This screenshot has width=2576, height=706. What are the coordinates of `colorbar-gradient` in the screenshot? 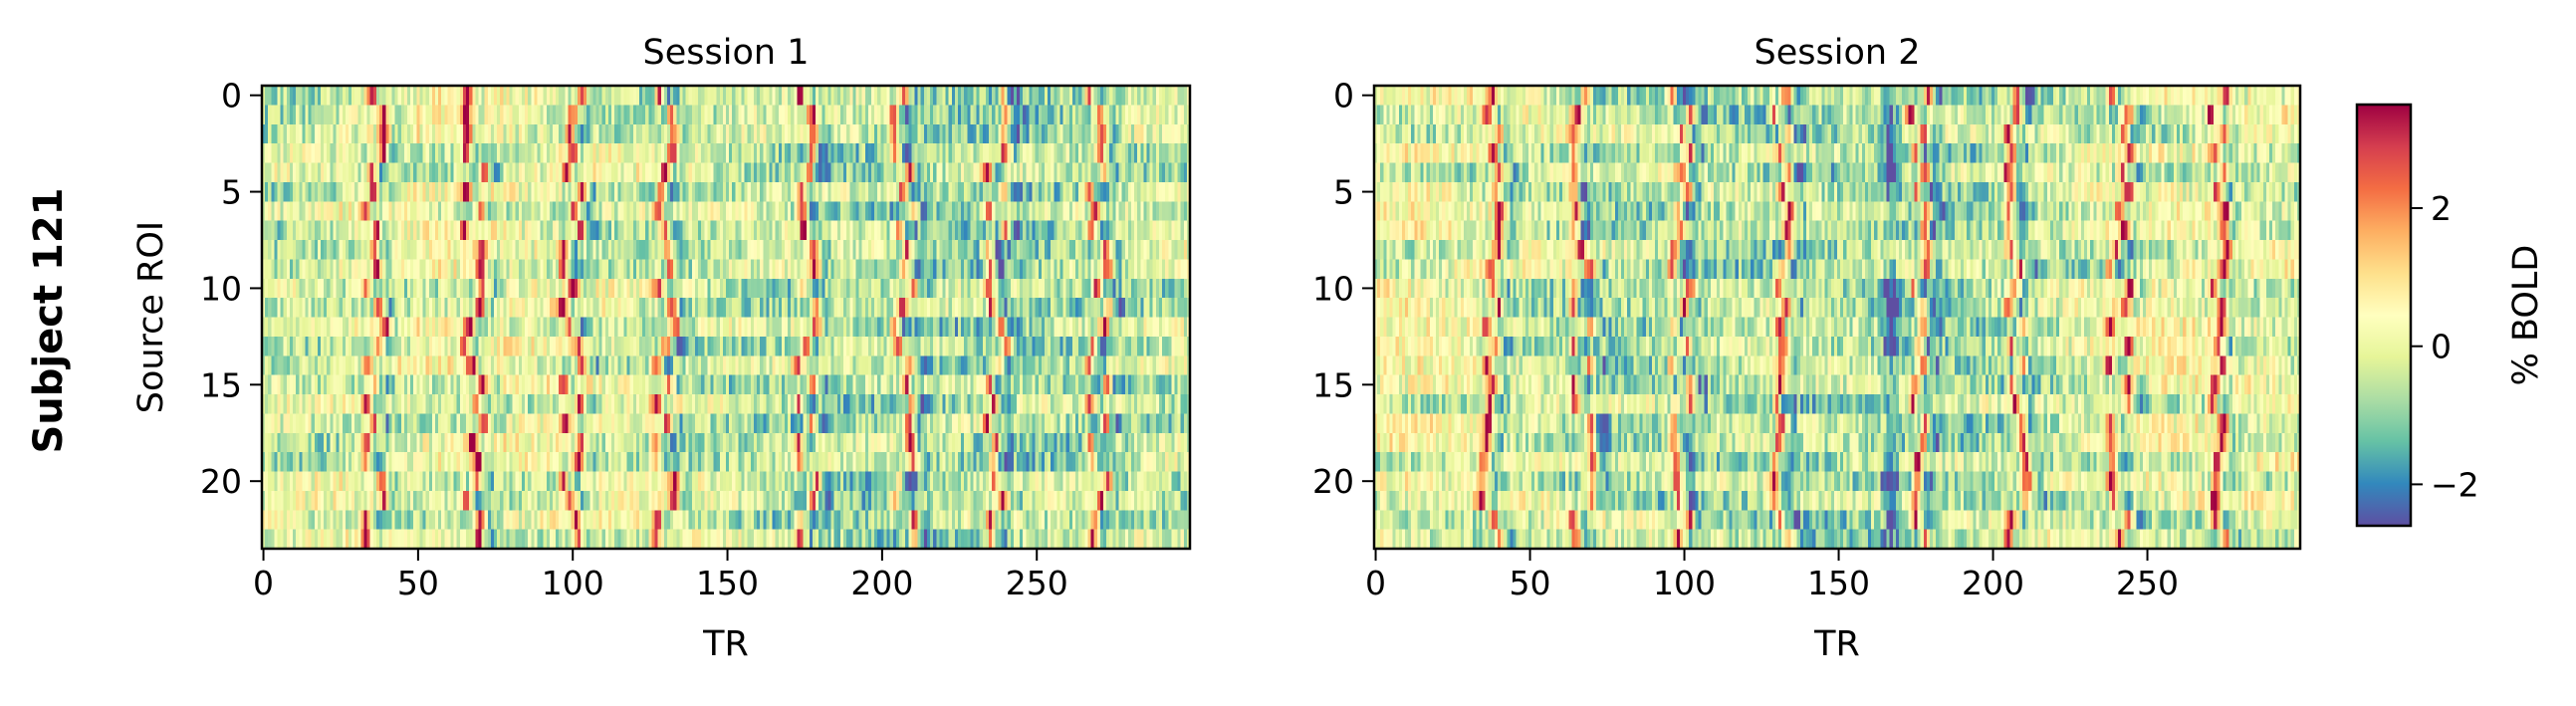 It's located at (2384, 315).